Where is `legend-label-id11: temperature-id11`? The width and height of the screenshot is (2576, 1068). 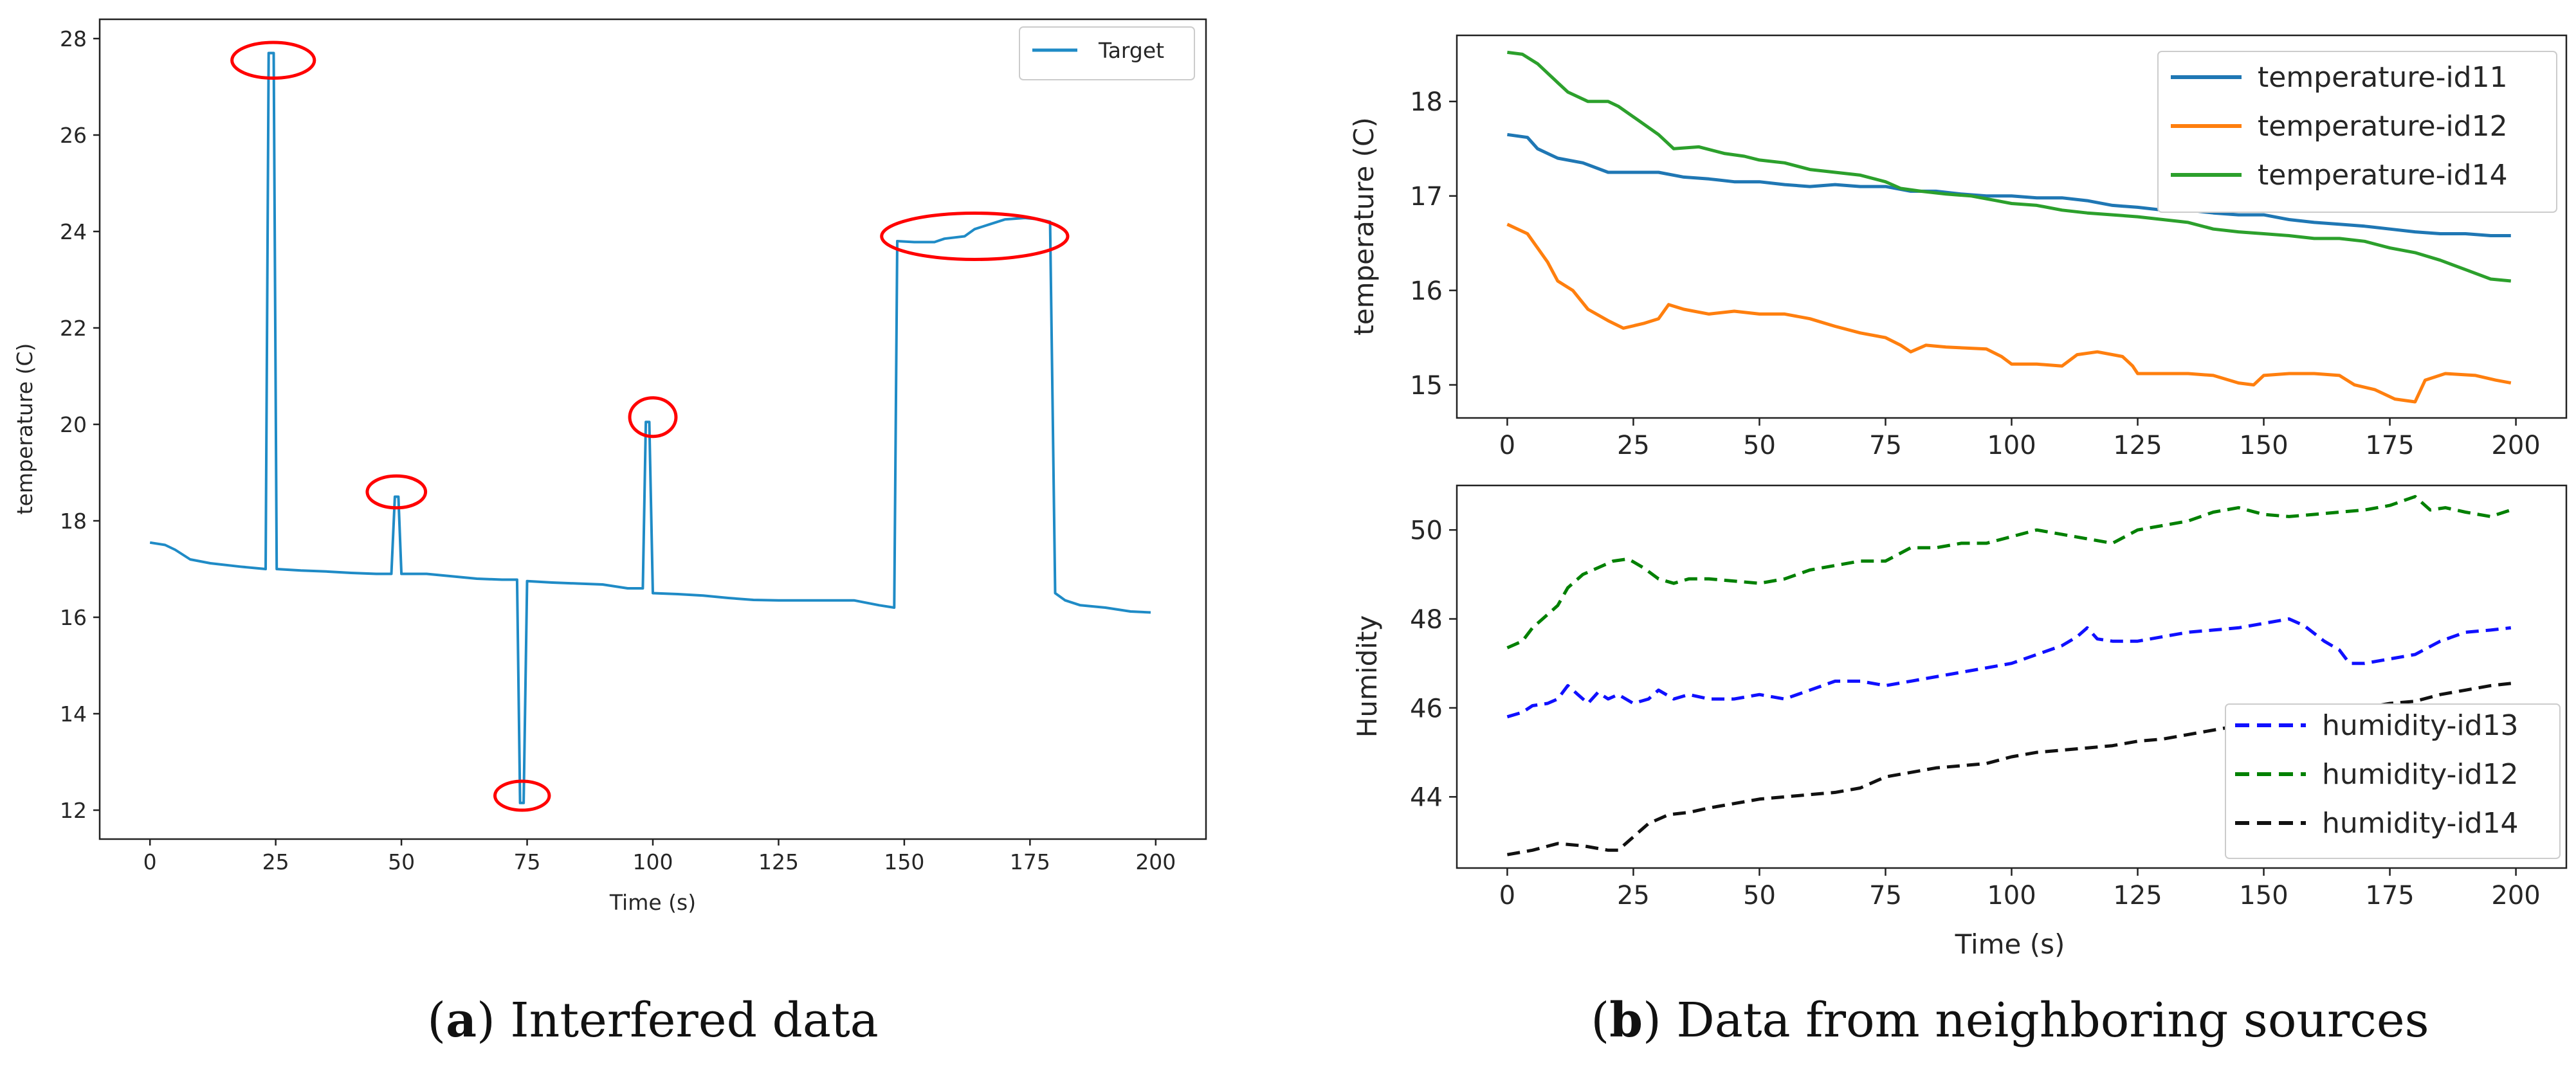 legend-label-id11: temperature-id11 is located at coordinates (2383, 77).